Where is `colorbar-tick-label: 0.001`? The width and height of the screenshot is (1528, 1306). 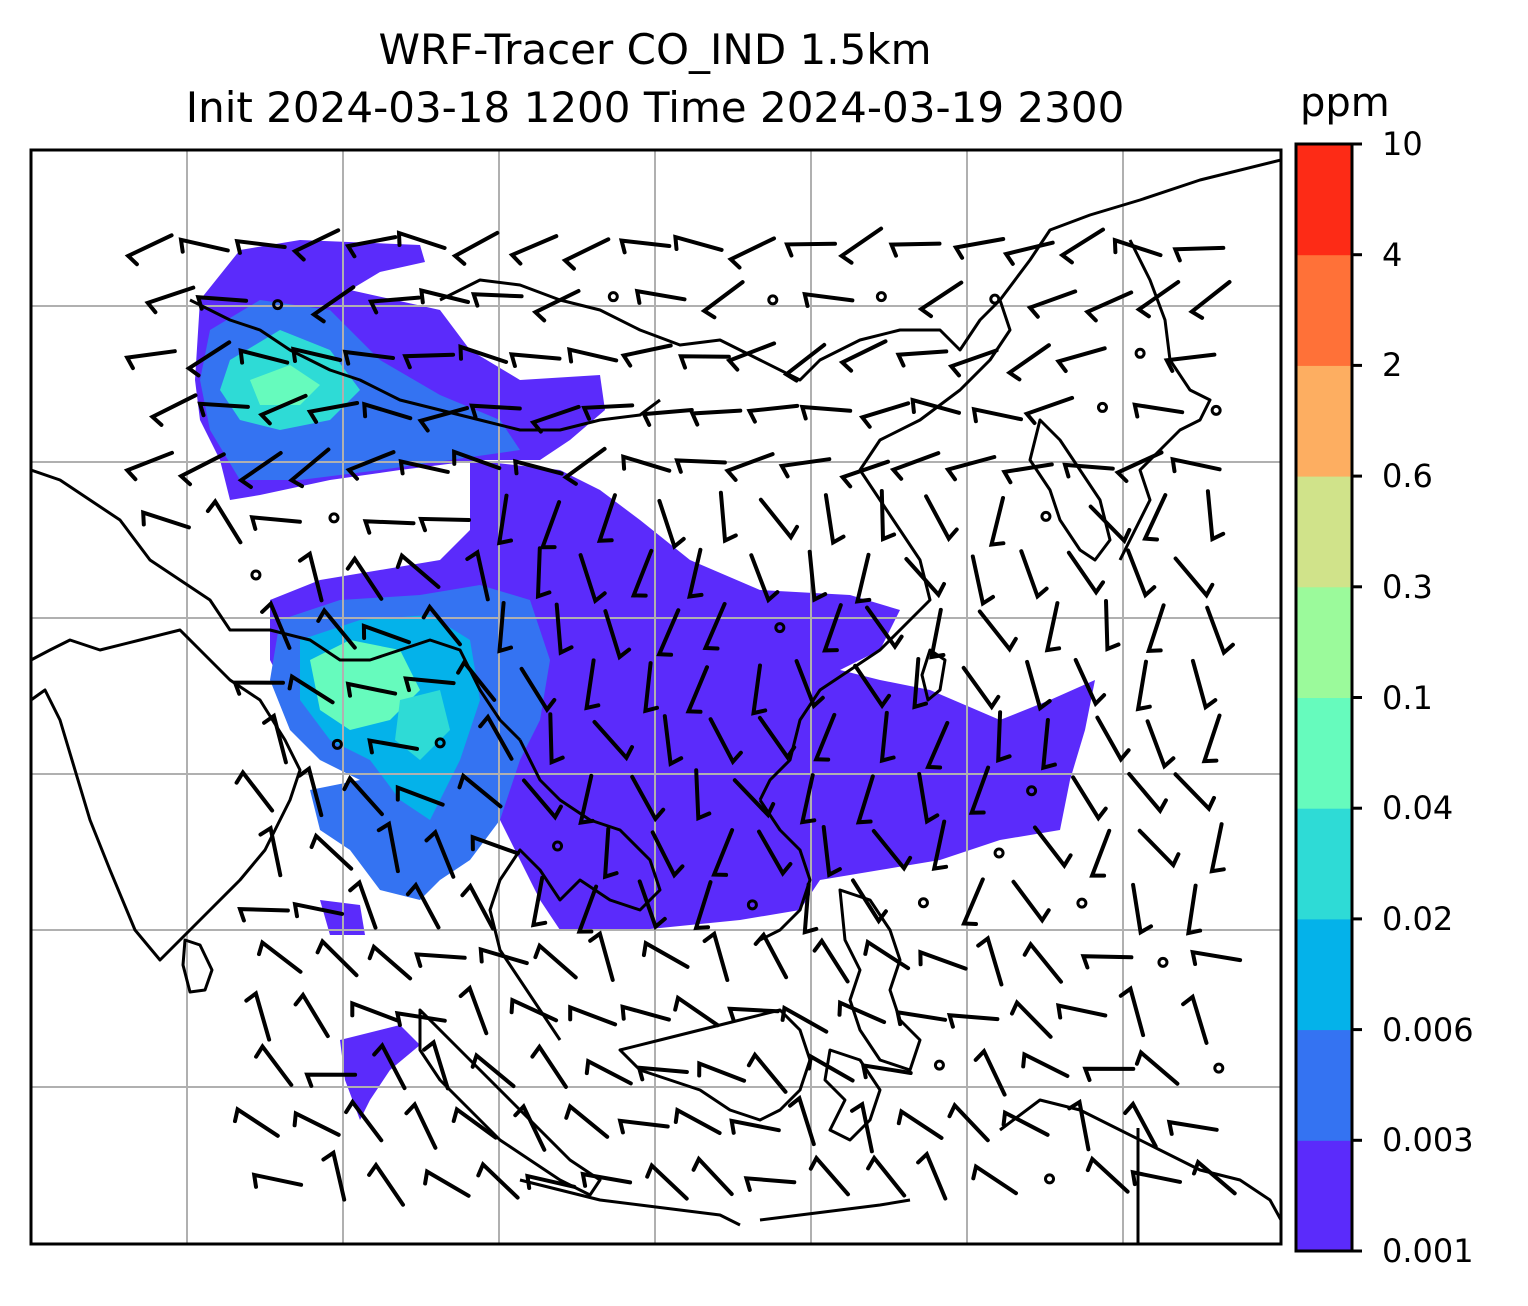
colorbar-tick-label: 0.001 is located at coordinates (1428, 1251).